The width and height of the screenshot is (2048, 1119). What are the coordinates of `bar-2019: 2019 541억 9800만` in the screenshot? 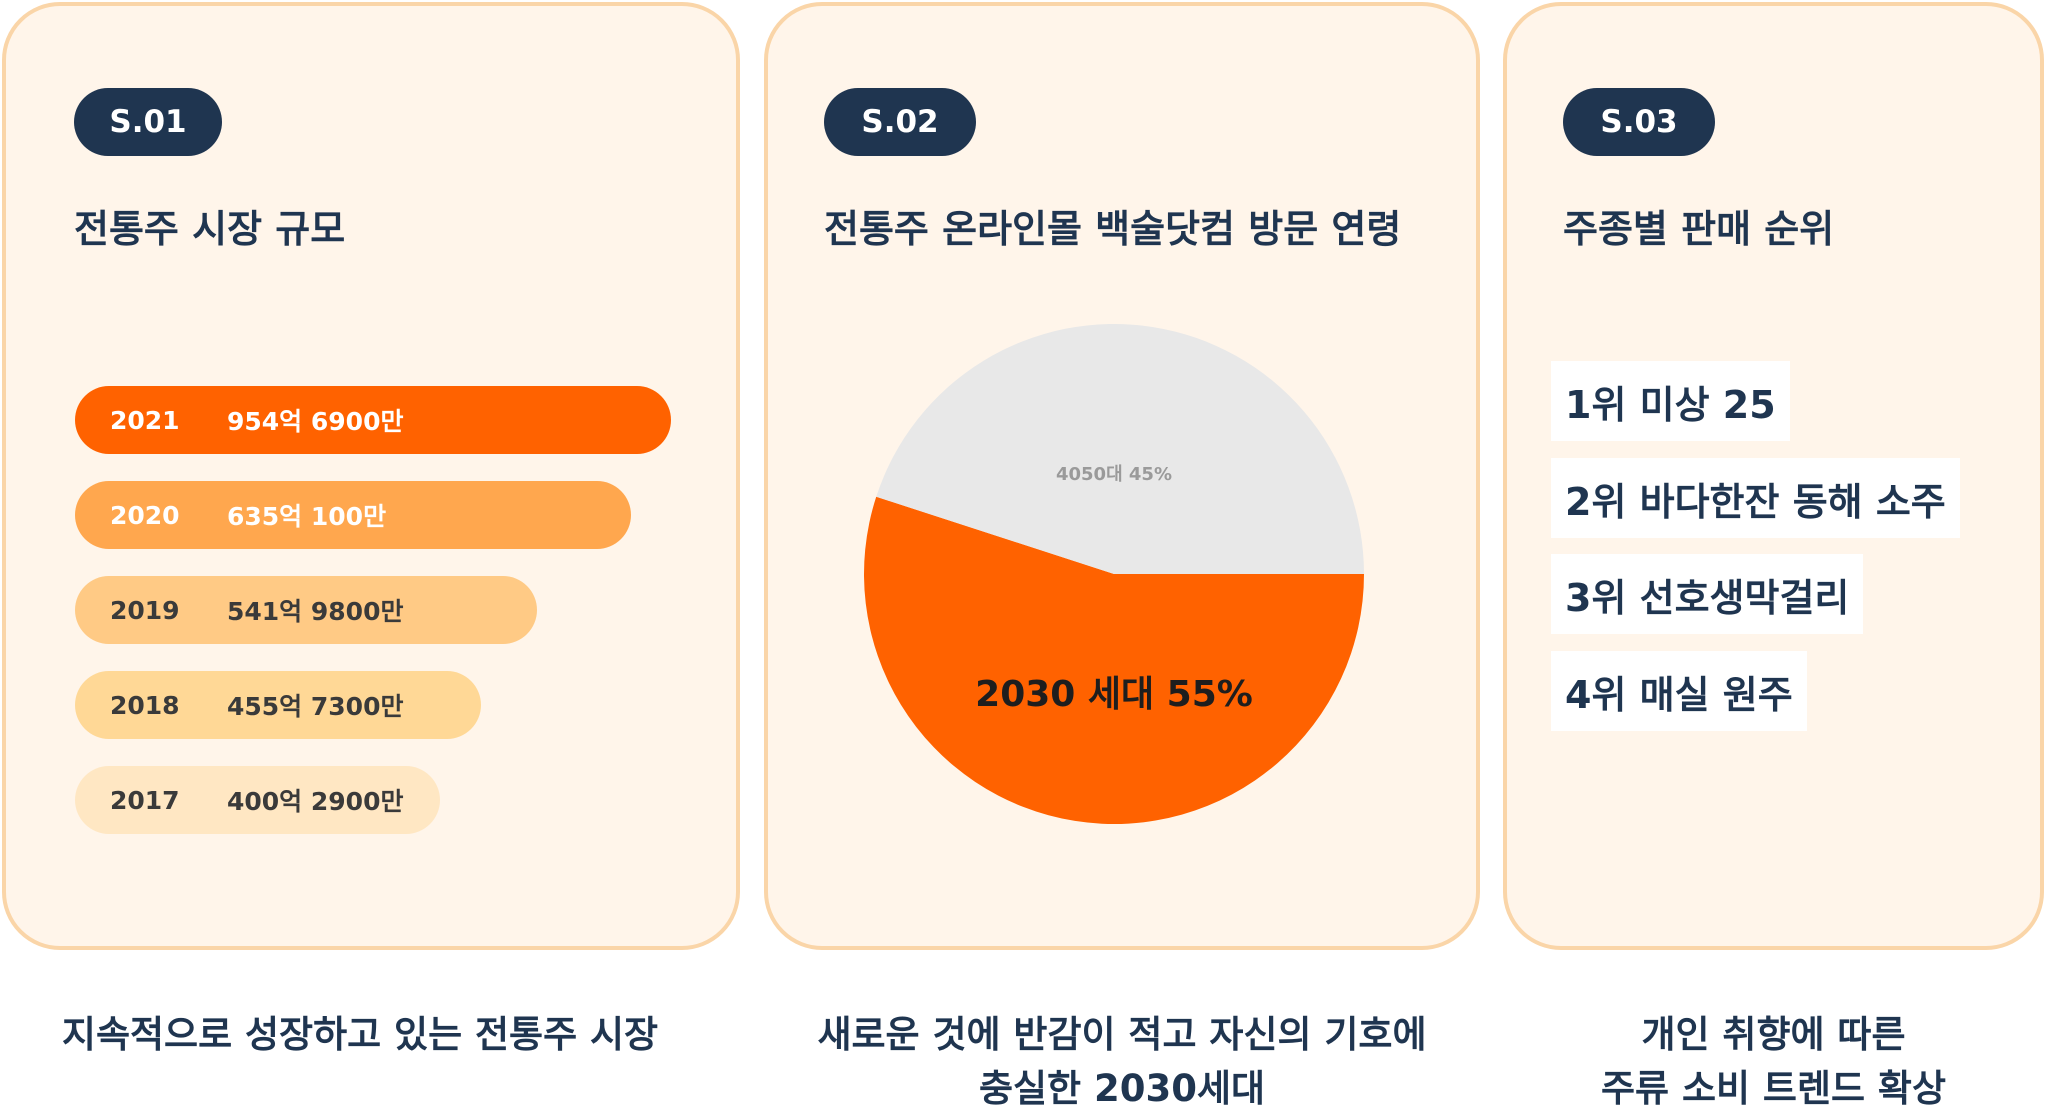 It's located at (306, 610).